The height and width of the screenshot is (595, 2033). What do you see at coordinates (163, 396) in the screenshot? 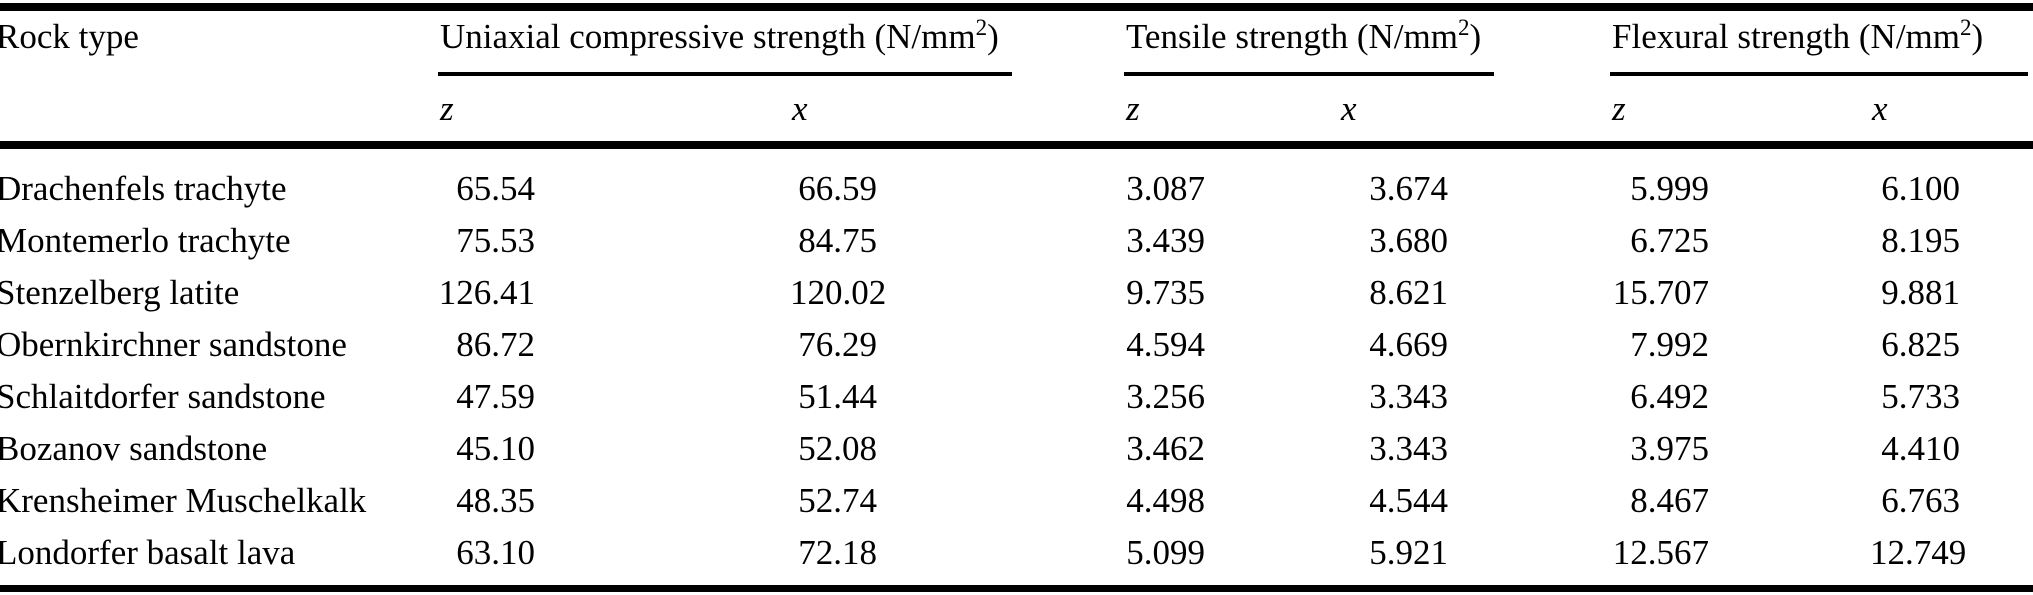
I see `rock-name-cell: Schlaitdorfer sandstone` at bounding box center [163, 396].